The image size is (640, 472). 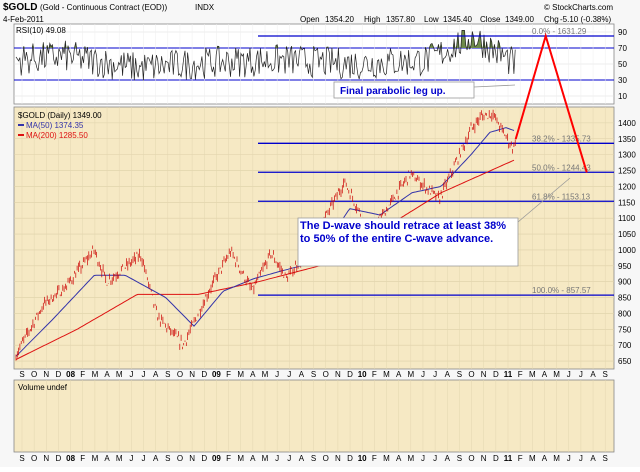 I want to click on header-high: 1357.80, so click(x=400, y=19).